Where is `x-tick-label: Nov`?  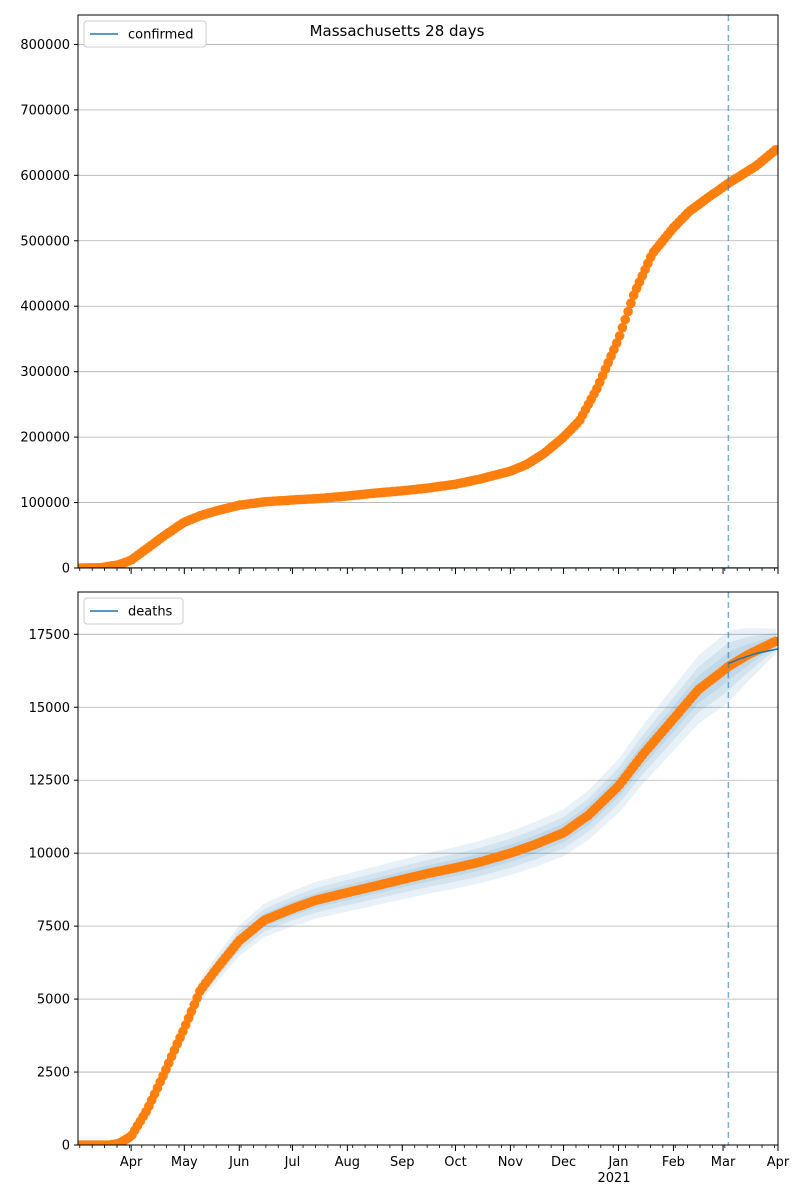
x-tick-label: Nov is located at coordinates (511, 1162).